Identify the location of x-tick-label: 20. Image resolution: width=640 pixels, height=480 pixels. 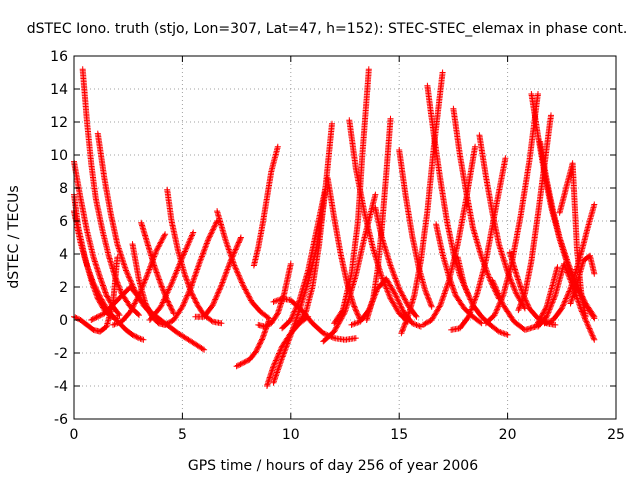
(508, 435).